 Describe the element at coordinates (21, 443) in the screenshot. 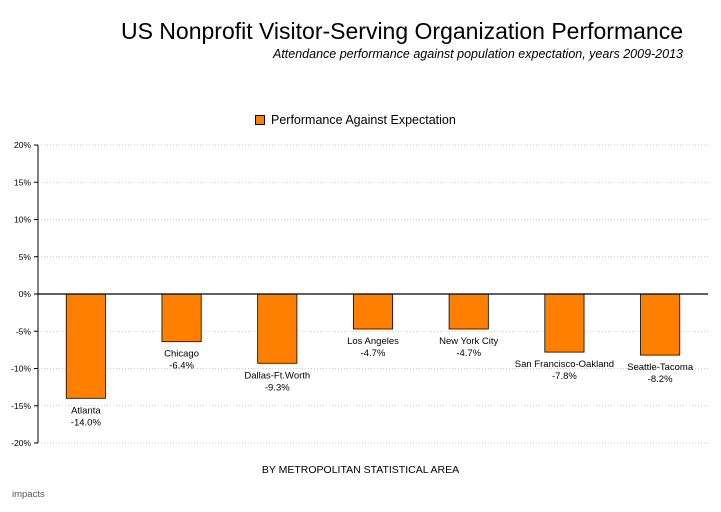

I see `y-tick-label: -20%` at that location.